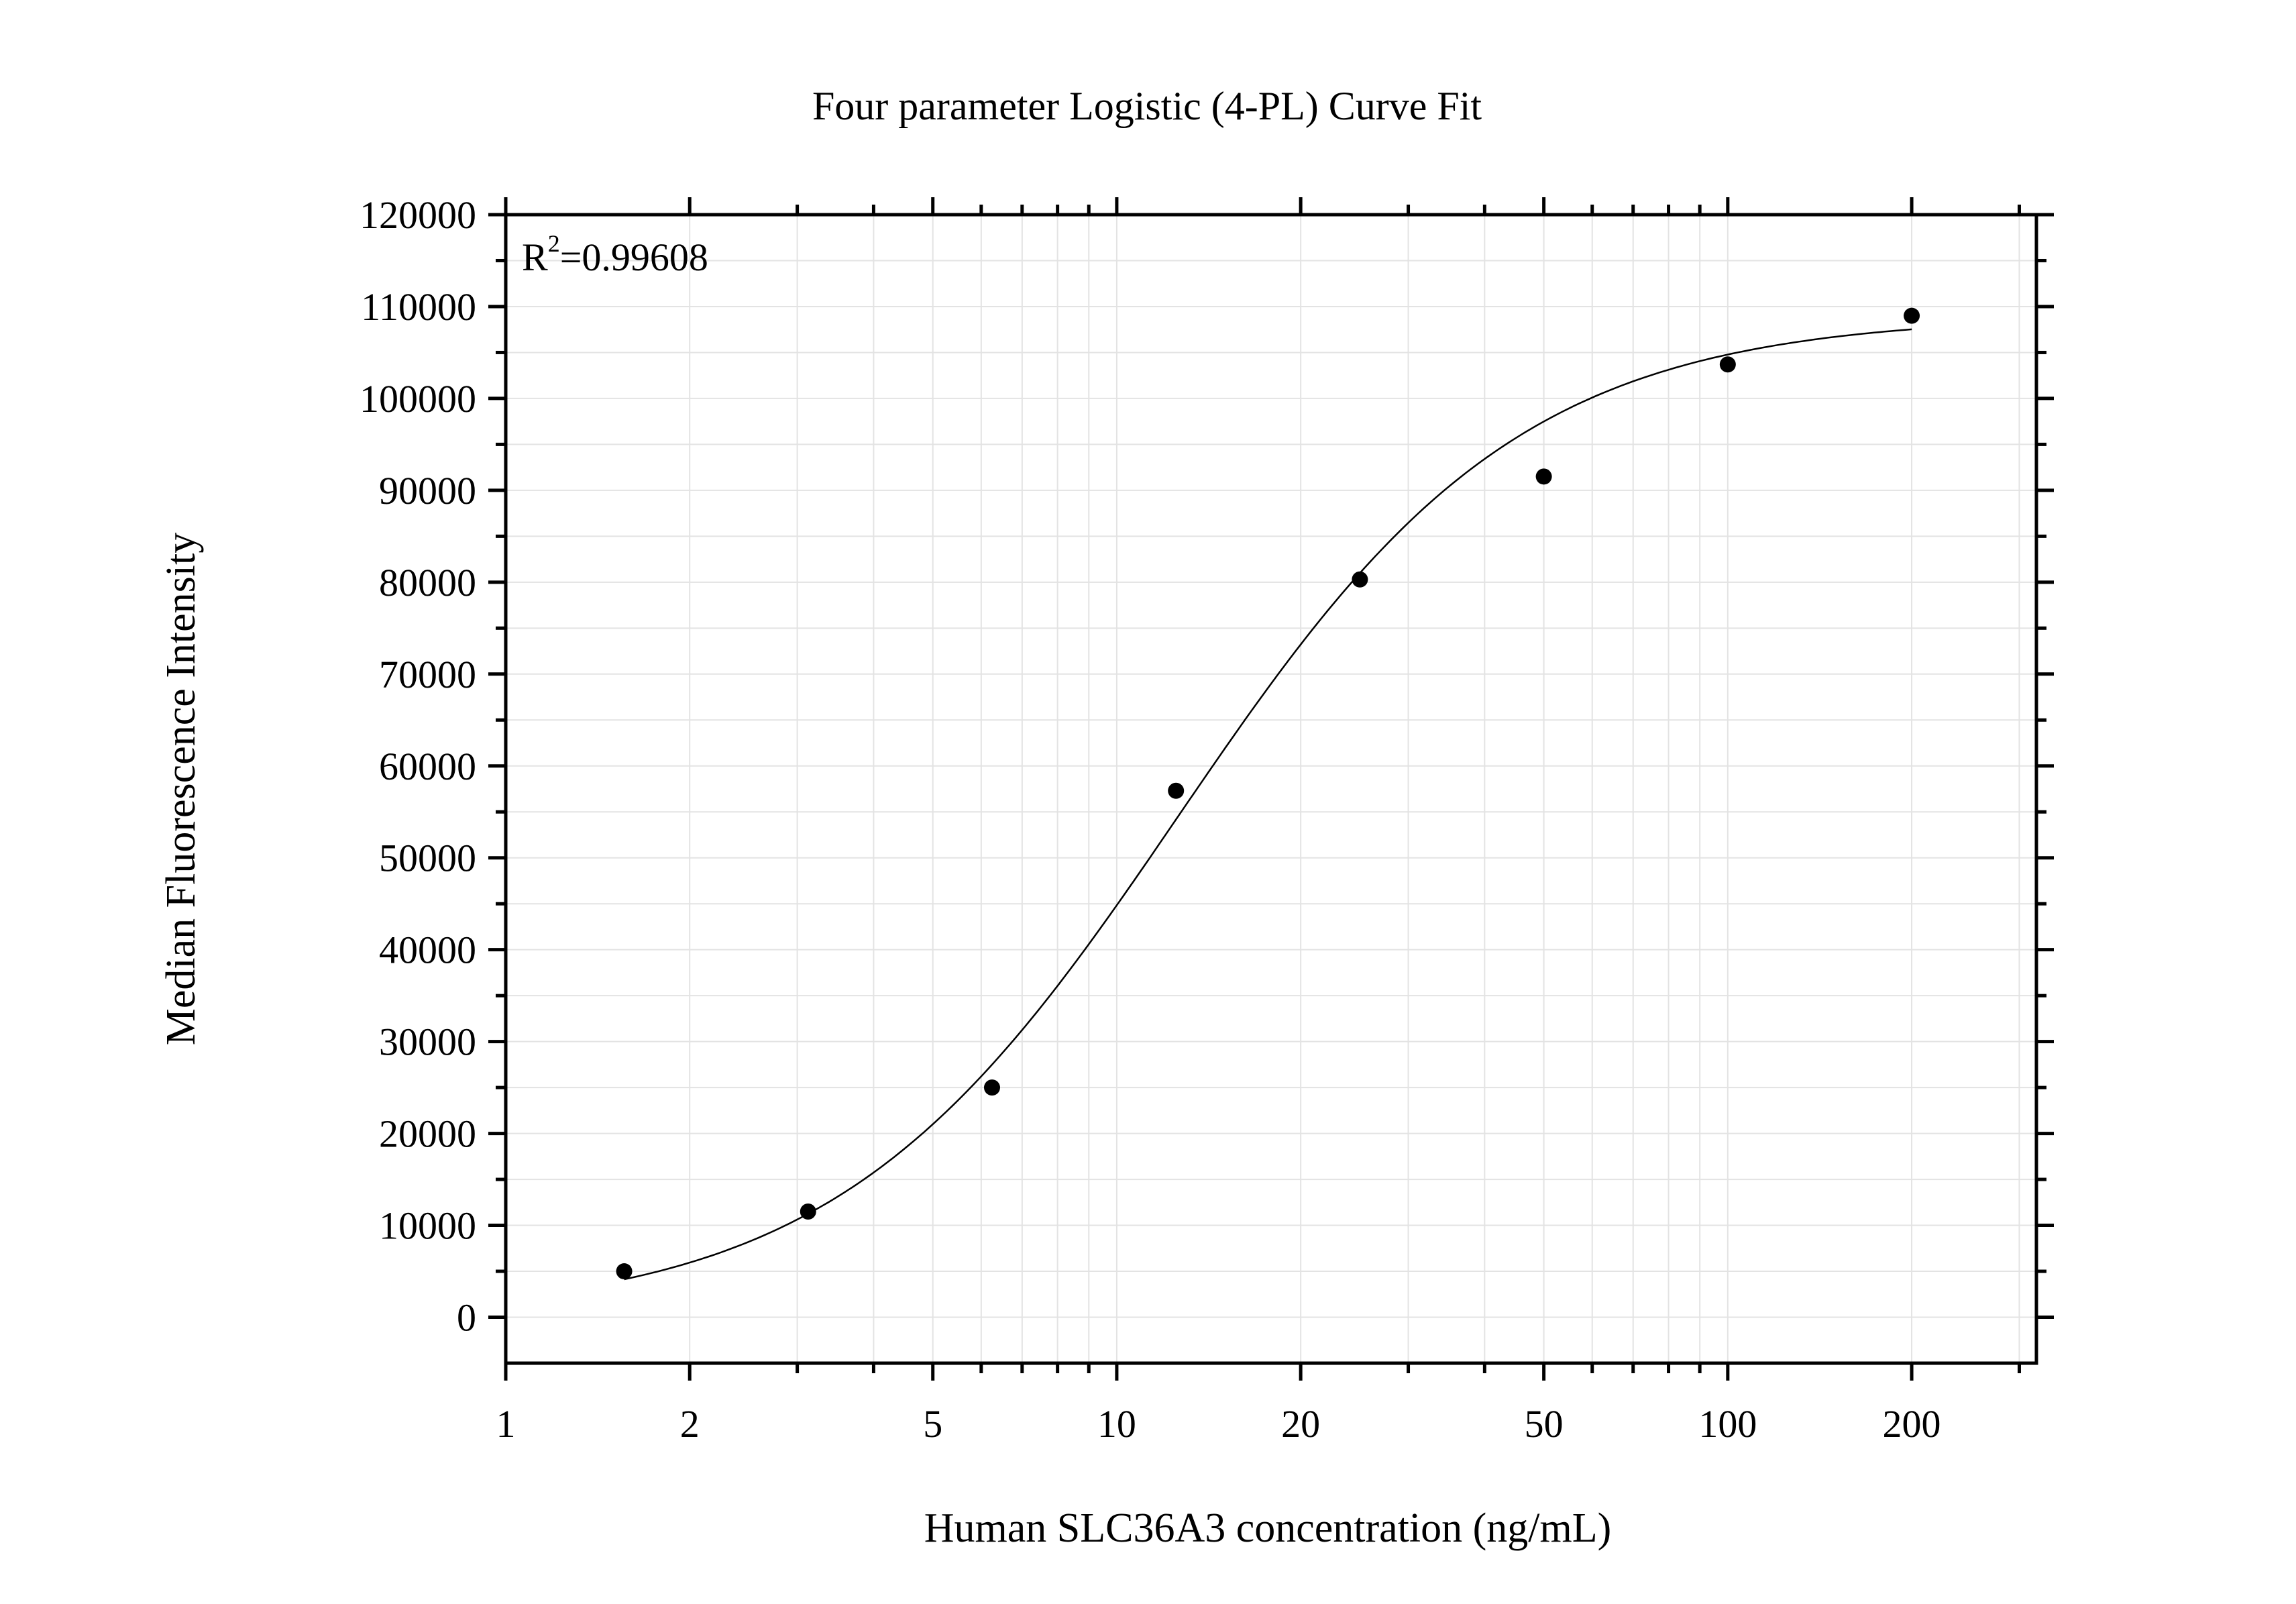 The image size is (2296, 1604). Describe the element at coordinates (932, 1424) in the screenshot. I see `x-tick-label: 5` at that location.